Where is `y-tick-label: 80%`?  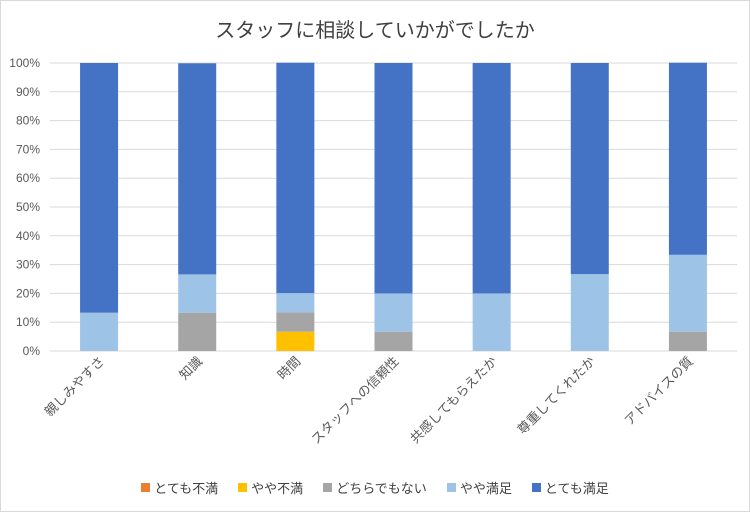 y-tick-label: 80% is located at coordinates (28, 121).